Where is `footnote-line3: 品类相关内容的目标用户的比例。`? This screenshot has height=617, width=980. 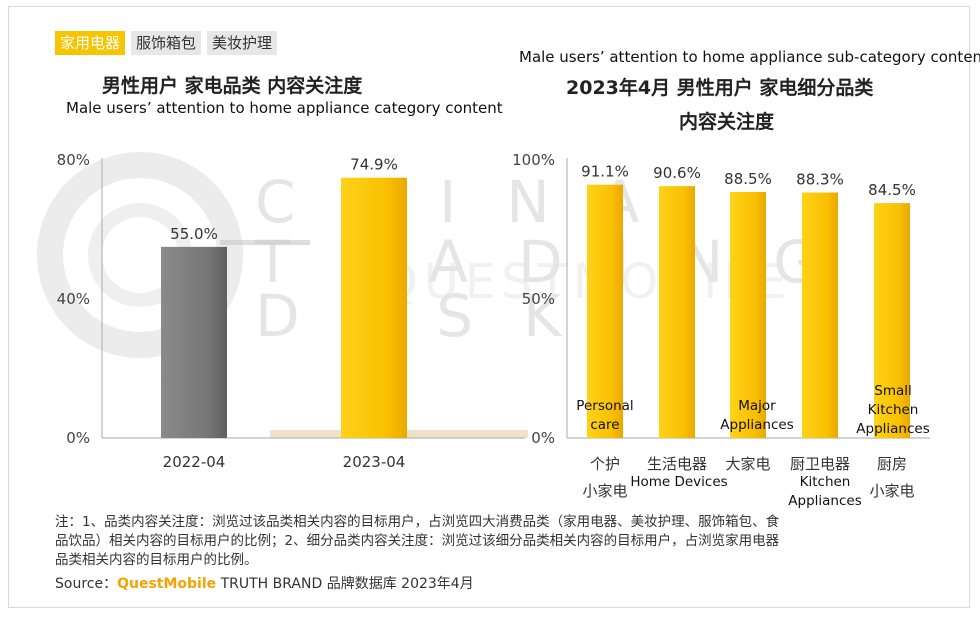
footnote-line3: 品类相关内容的目标用户的比例。 is located at coordinates (156, 560).